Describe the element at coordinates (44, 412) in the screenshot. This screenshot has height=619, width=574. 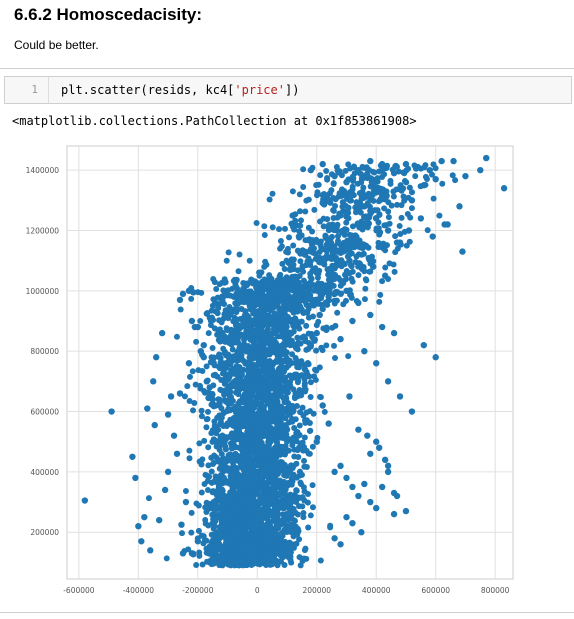
I see `y-tick-label: 600000` at that location.